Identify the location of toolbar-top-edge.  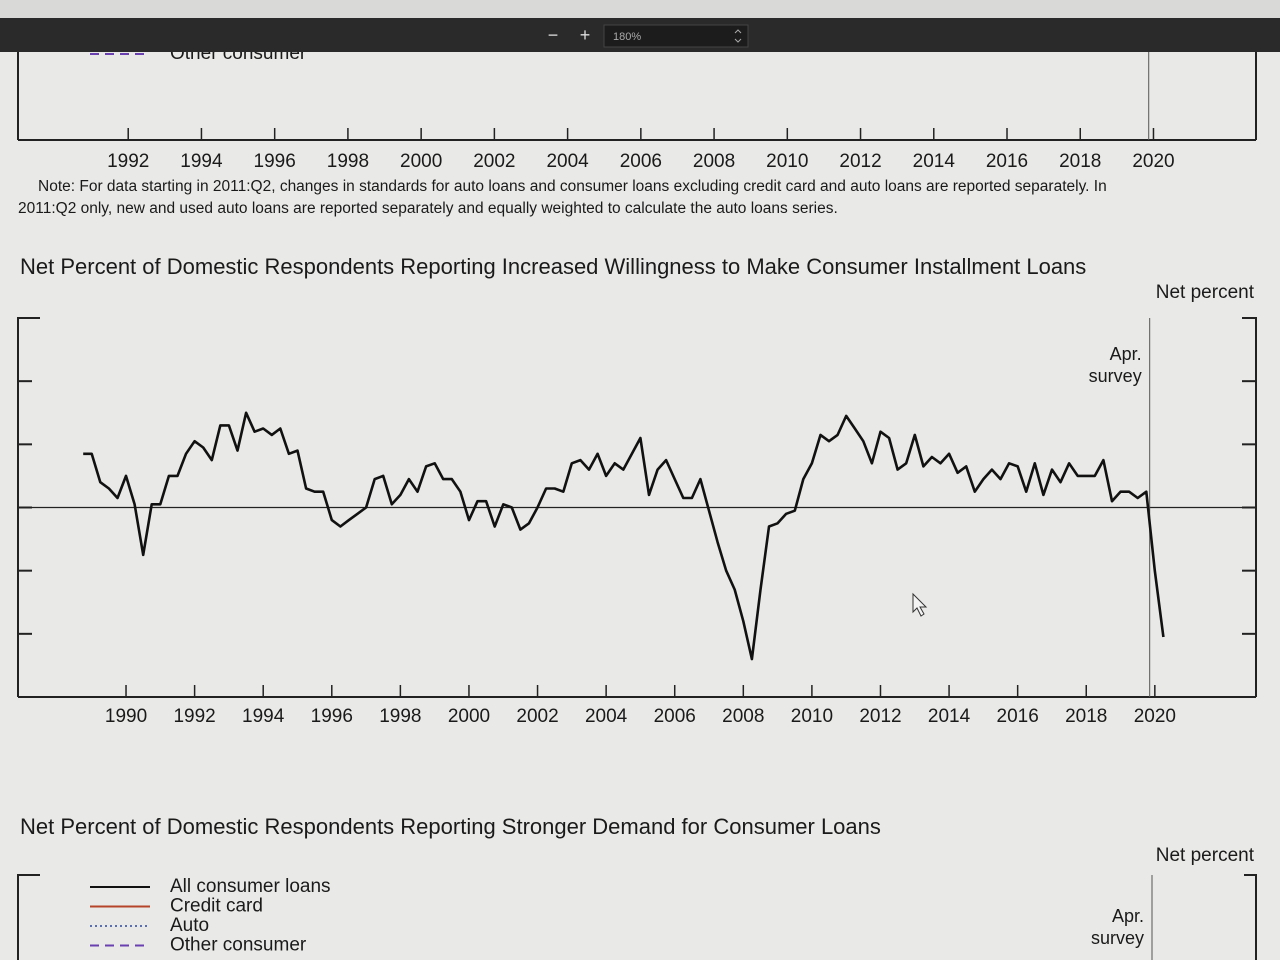
(640, 9).